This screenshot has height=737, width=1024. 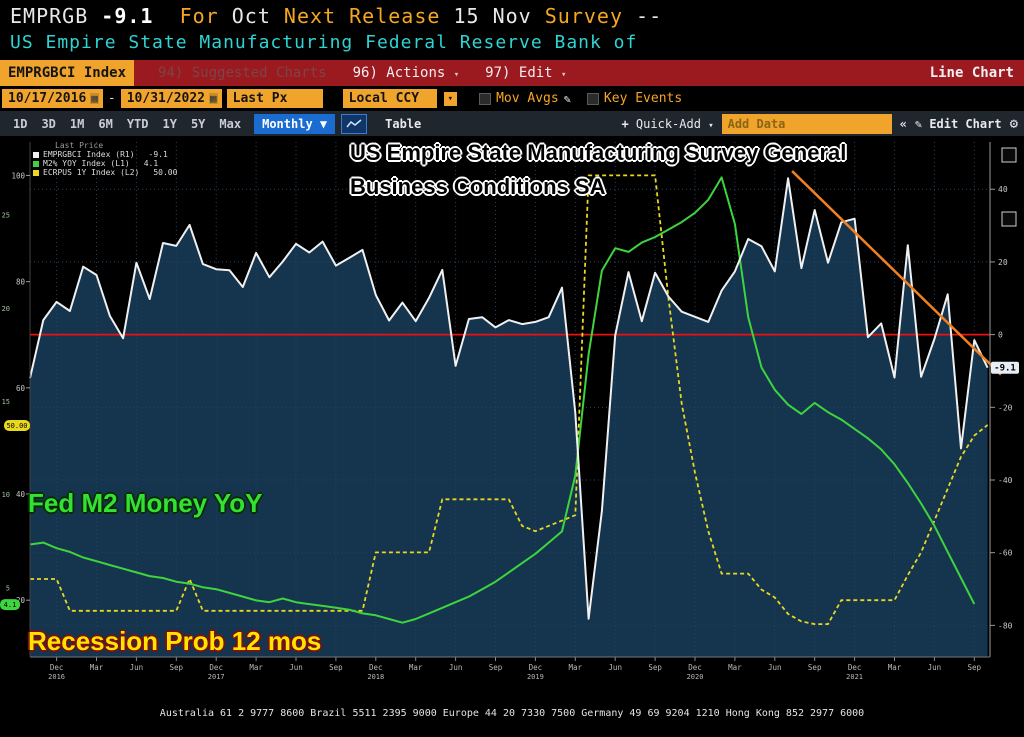 I want to click on price-field-select: Last Px, so click(x=274, y=98).